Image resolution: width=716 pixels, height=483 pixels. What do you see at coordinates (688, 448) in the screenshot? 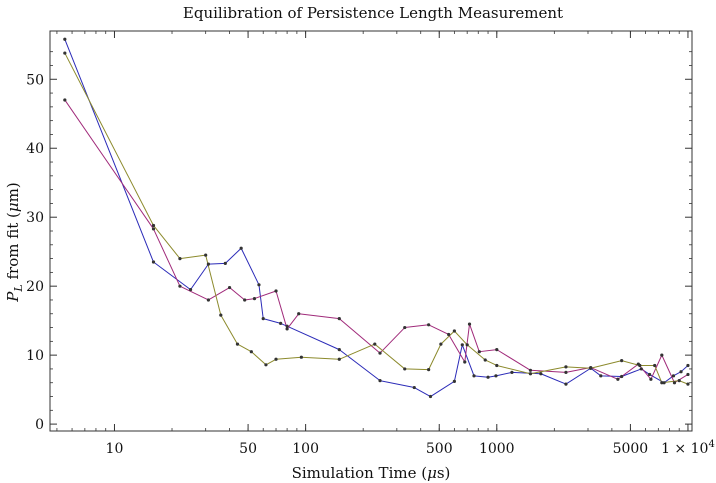
I see `x-tick-label: 1 × 10⁴` at bounding box center [688, 448].